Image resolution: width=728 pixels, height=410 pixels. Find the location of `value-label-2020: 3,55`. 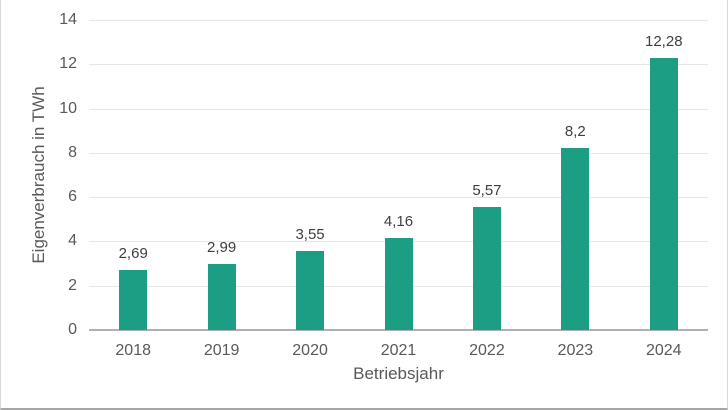

value-label-2020: 3,55 is located at coordinates (310, 235).